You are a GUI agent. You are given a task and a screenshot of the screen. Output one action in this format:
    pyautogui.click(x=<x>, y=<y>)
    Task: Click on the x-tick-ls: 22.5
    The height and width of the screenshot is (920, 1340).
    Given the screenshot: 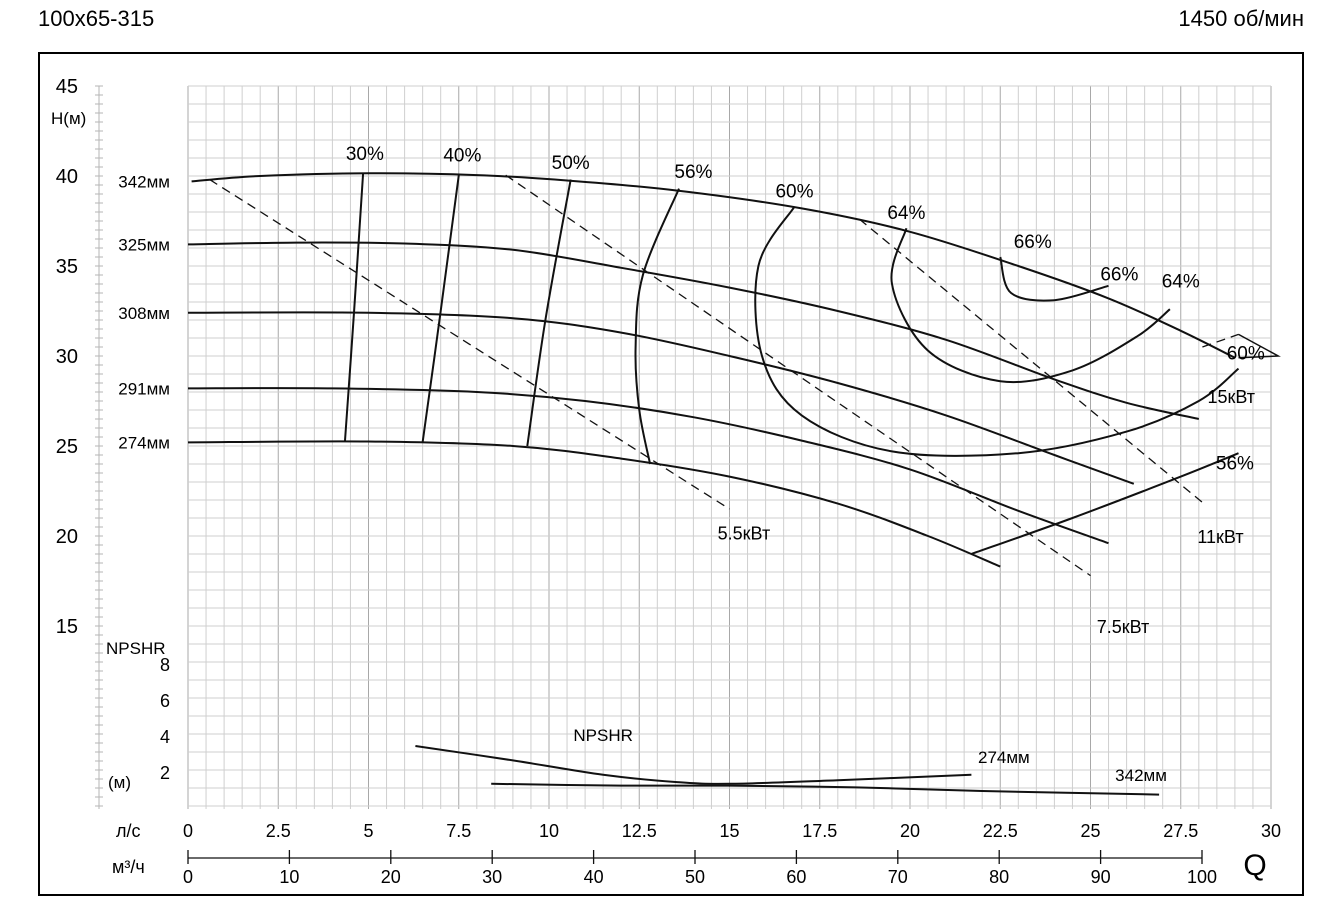 What is the action you would take?
    pyautogui.click(x=1000, y=831)
    